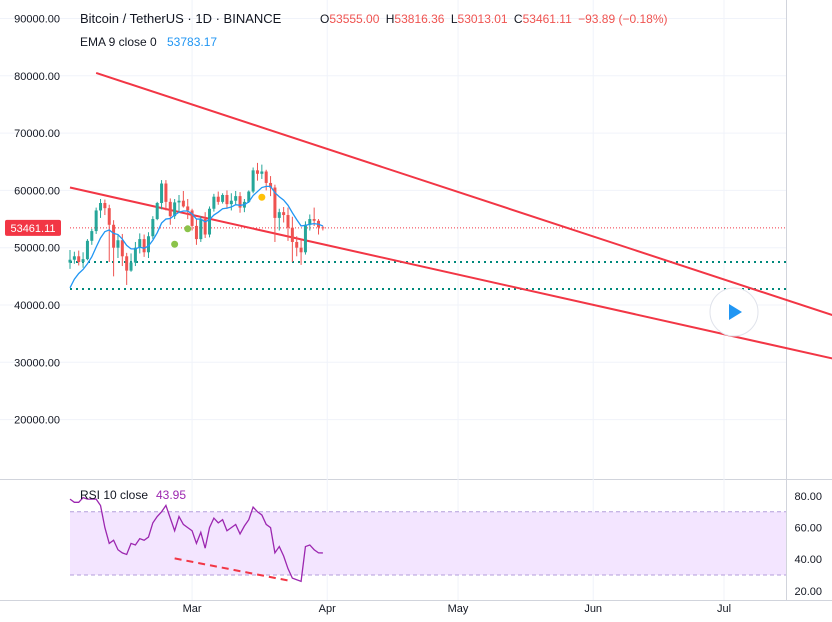  What do you see at coordinates (390, 19) in the screenshot?
I see `high-label: H` at bounding box center [390, 19].